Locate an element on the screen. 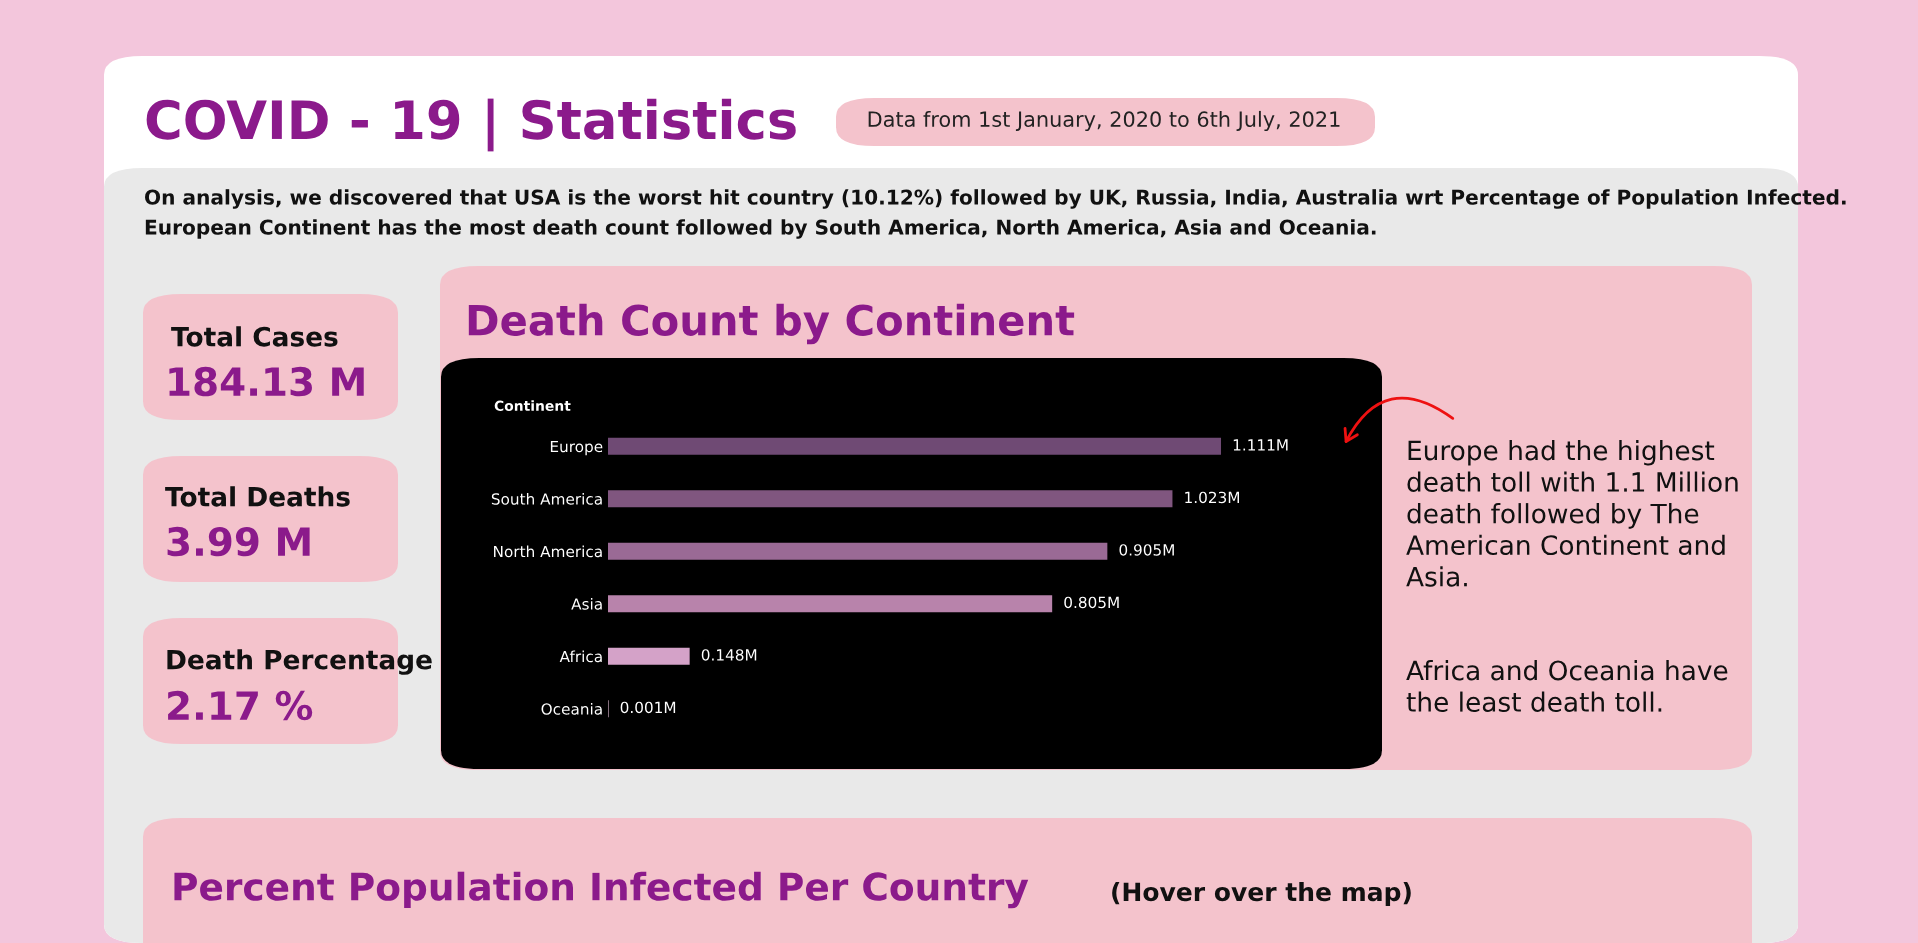 The width and height of the screenshot is (1918, 943). text: Total Deaths is located at coordinates (257, 496).